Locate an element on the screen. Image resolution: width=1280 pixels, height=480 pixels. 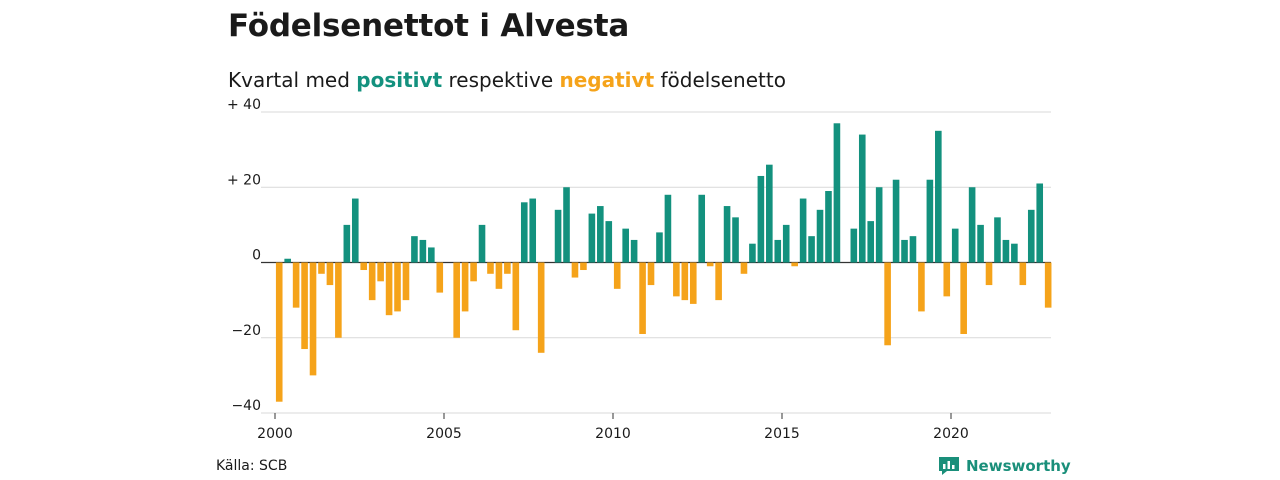
x-tick-label: 2015 is located at coordinates (782, 434).